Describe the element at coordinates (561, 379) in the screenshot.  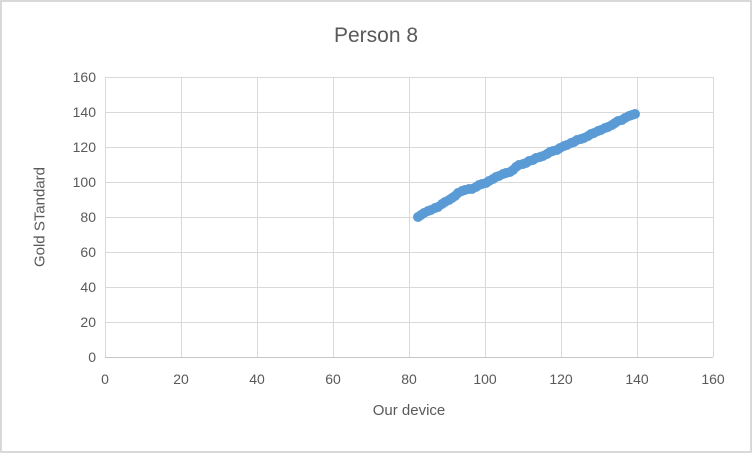
I see `x-axis-tick-label: 120` at that location.